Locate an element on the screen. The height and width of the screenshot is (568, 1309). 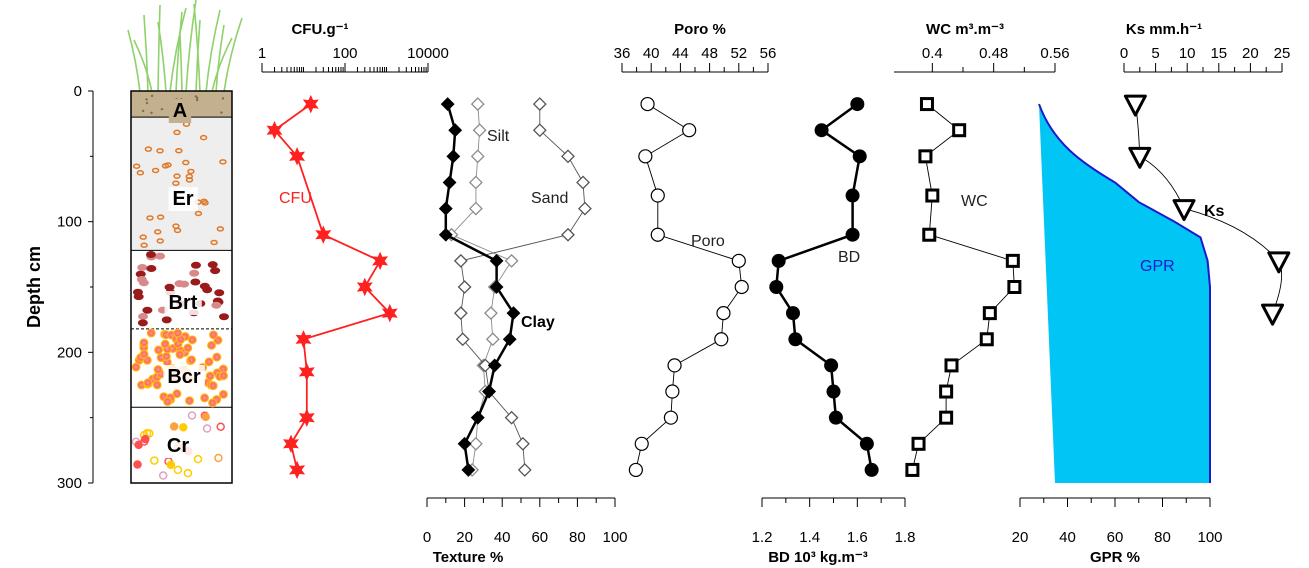
bd-tick-label: 1.6 is located at coordinates (857, 537).